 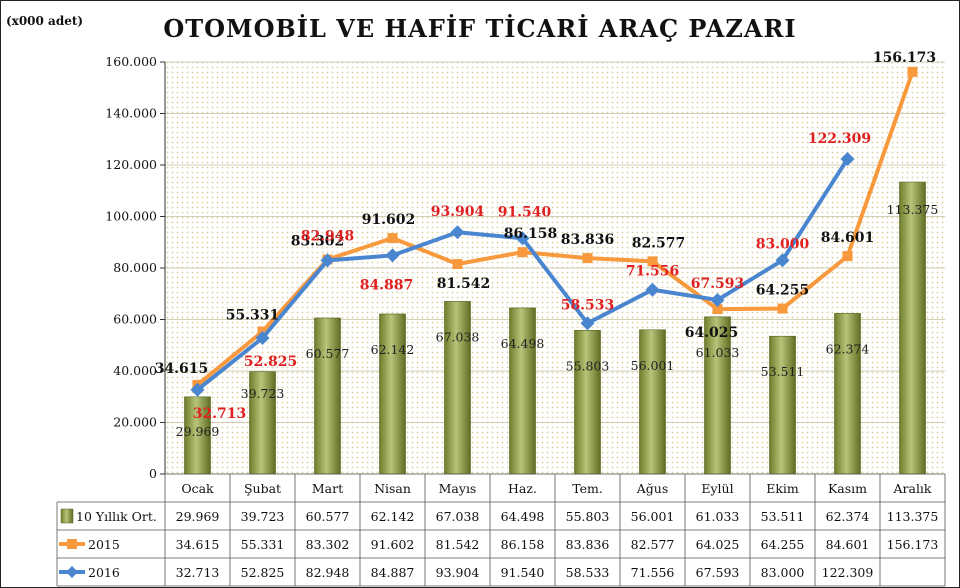 What do you see at coordinates (393, 516) in the screenshot?
I see `table-cell: 62.142` at bounding box center [393, 516].